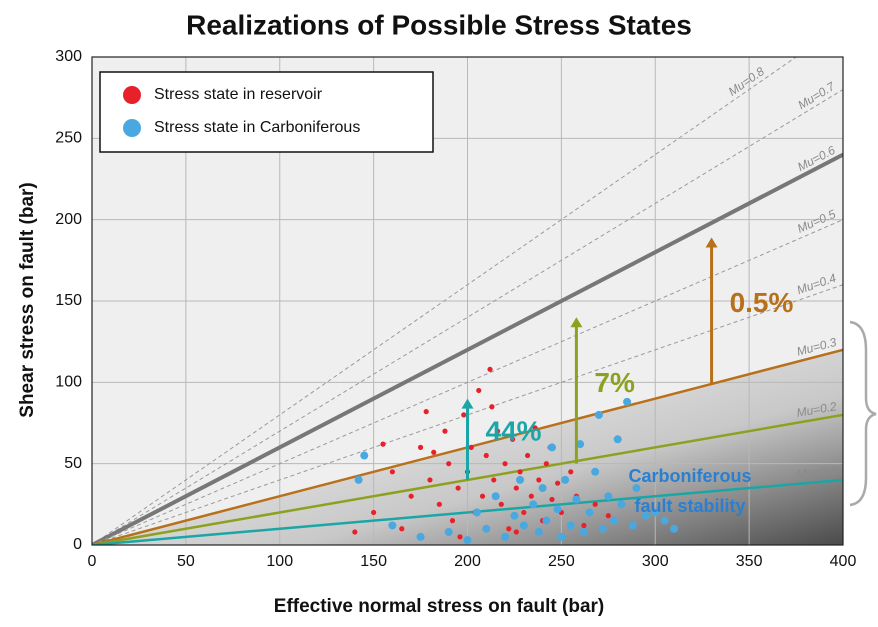 Image resolution: width=878 pixels, height=627 pixels. Describe the element at coordinates (279, 561) in the screenshot. I see `x-tick-label: 100` at that location.